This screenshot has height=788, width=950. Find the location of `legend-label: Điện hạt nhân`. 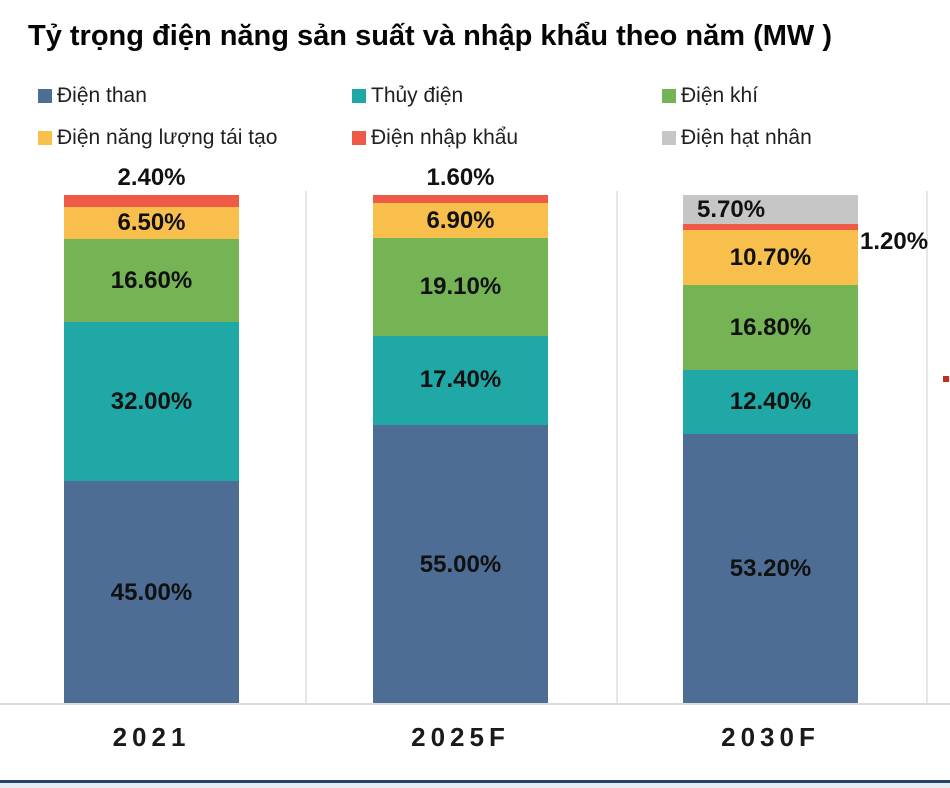

legend-label: Điện hạt nhân is located at coordinates (746, 137).